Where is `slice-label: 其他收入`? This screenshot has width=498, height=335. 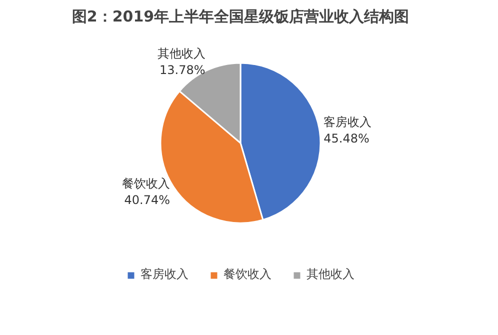
slice-label: 其他收入 is located at coordinates (181, 53).